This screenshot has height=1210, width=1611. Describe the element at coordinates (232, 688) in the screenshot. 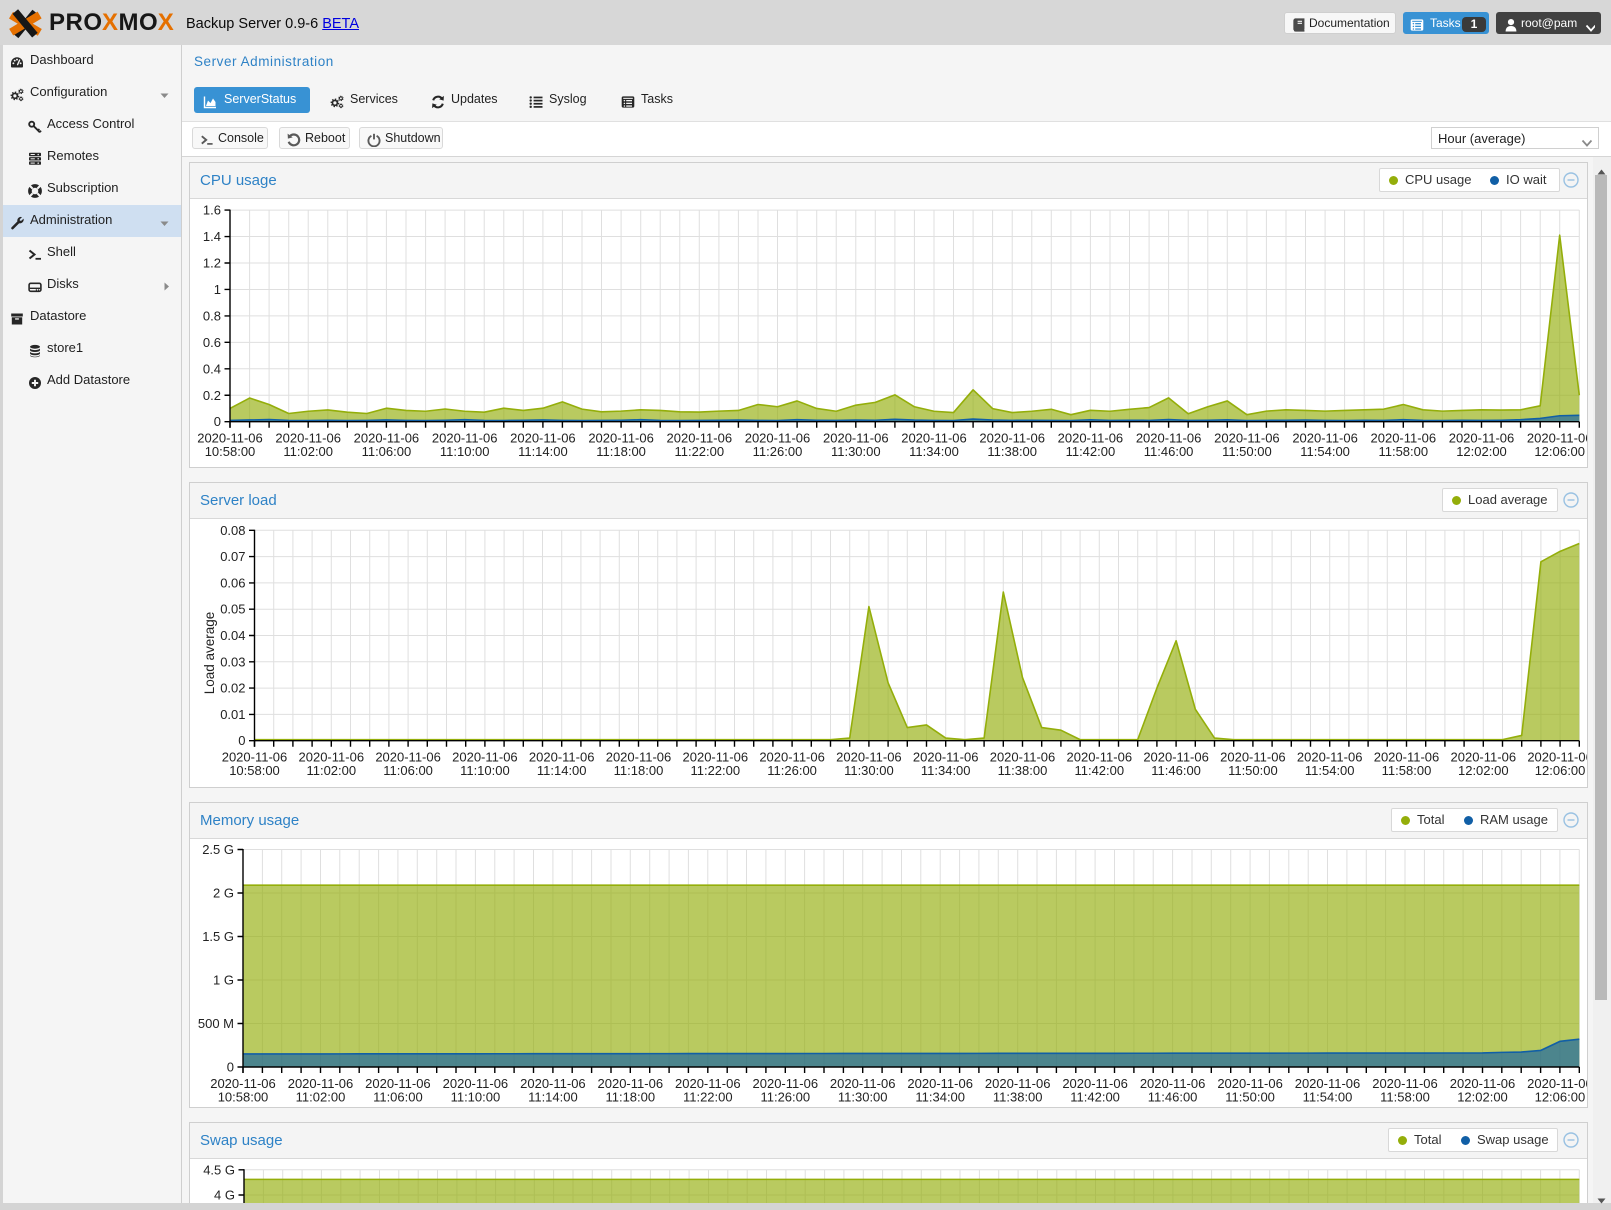

I see `svg-text: 0.02` at that location.